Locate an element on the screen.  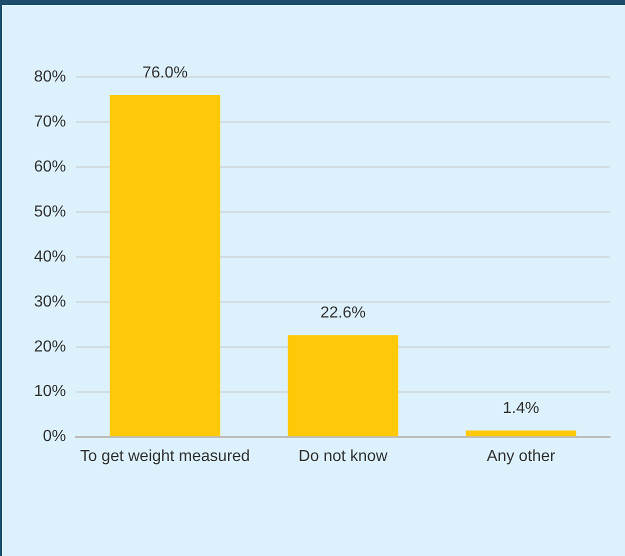
data-label: 22.6% is located at coordinates (343, 313).